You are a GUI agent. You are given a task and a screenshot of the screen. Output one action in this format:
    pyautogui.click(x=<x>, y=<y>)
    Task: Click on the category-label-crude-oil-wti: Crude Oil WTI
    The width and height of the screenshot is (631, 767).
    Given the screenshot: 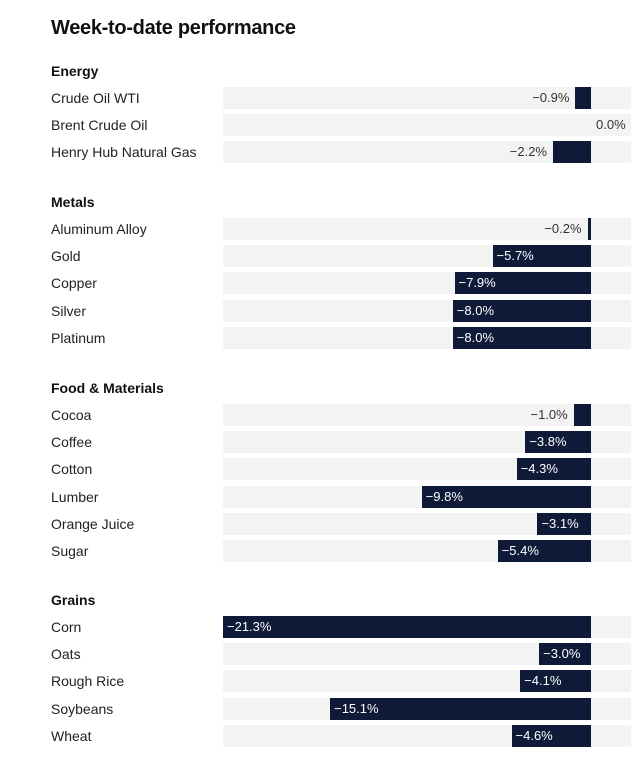 What is the action you would take?
    pyautogui.click(x=95, y=98)
    